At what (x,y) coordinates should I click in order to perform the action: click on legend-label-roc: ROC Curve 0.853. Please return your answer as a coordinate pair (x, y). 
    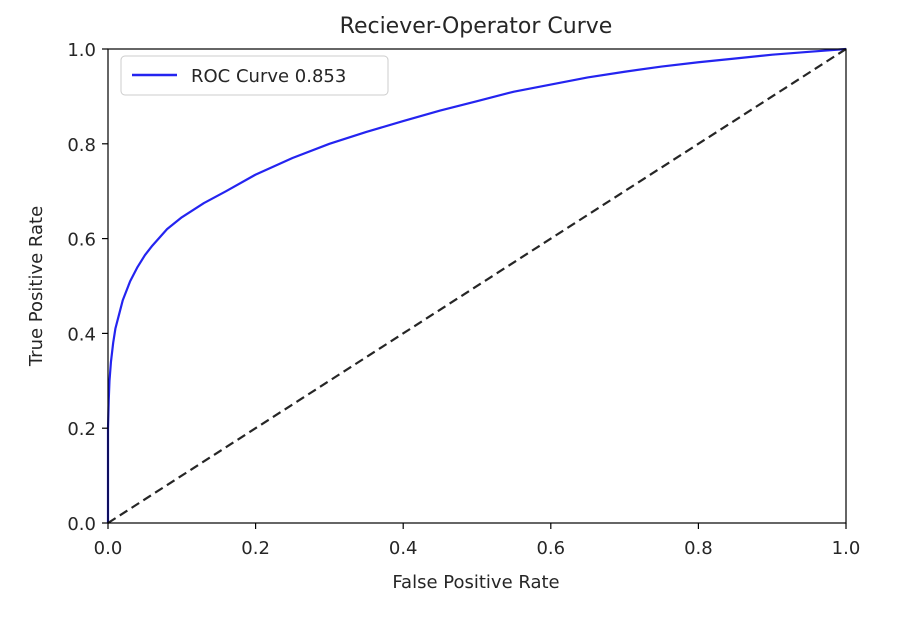
    Looking at the image, I should click on (268, 76).